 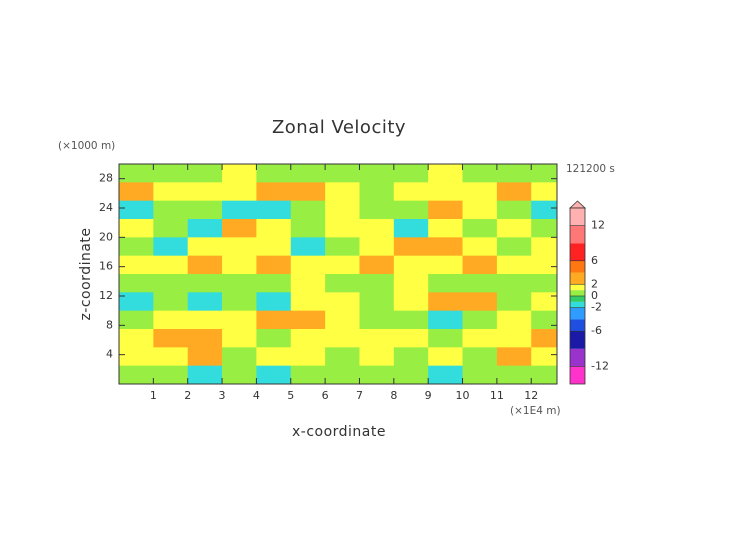 What do you see at coordinates (86, 146) in the screenshot?
I see `y-unit: (×1000 m)` at bounding box center [86, 146].